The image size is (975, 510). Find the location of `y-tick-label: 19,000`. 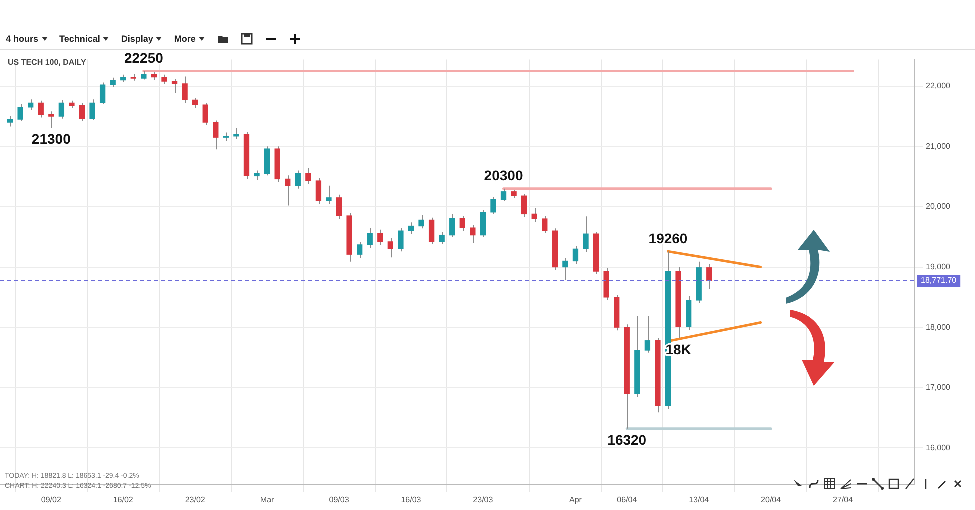

y-tick-label: 19,000 is located at coordinates (939, 267).